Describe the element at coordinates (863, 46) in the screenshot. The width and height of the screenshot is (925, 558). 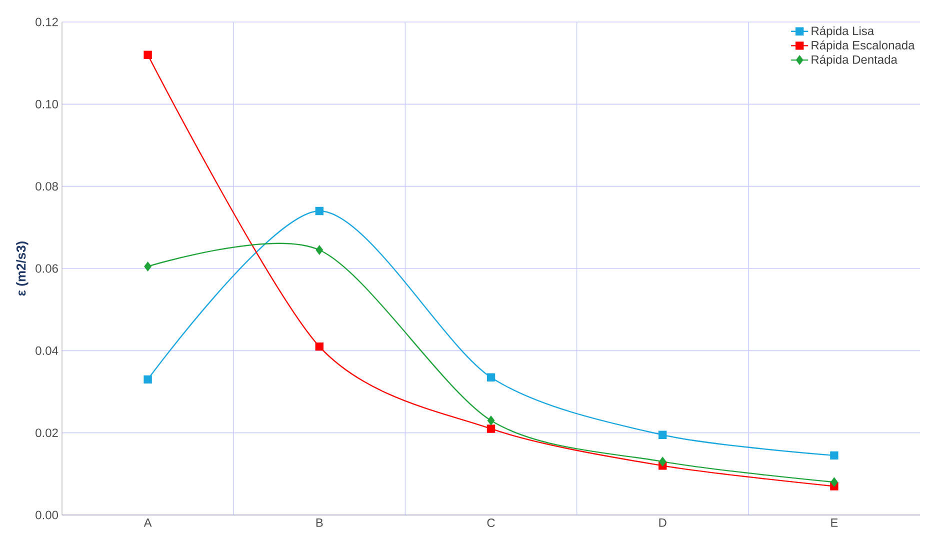
I see `legend-label: Rápida Escalonada` at that location.